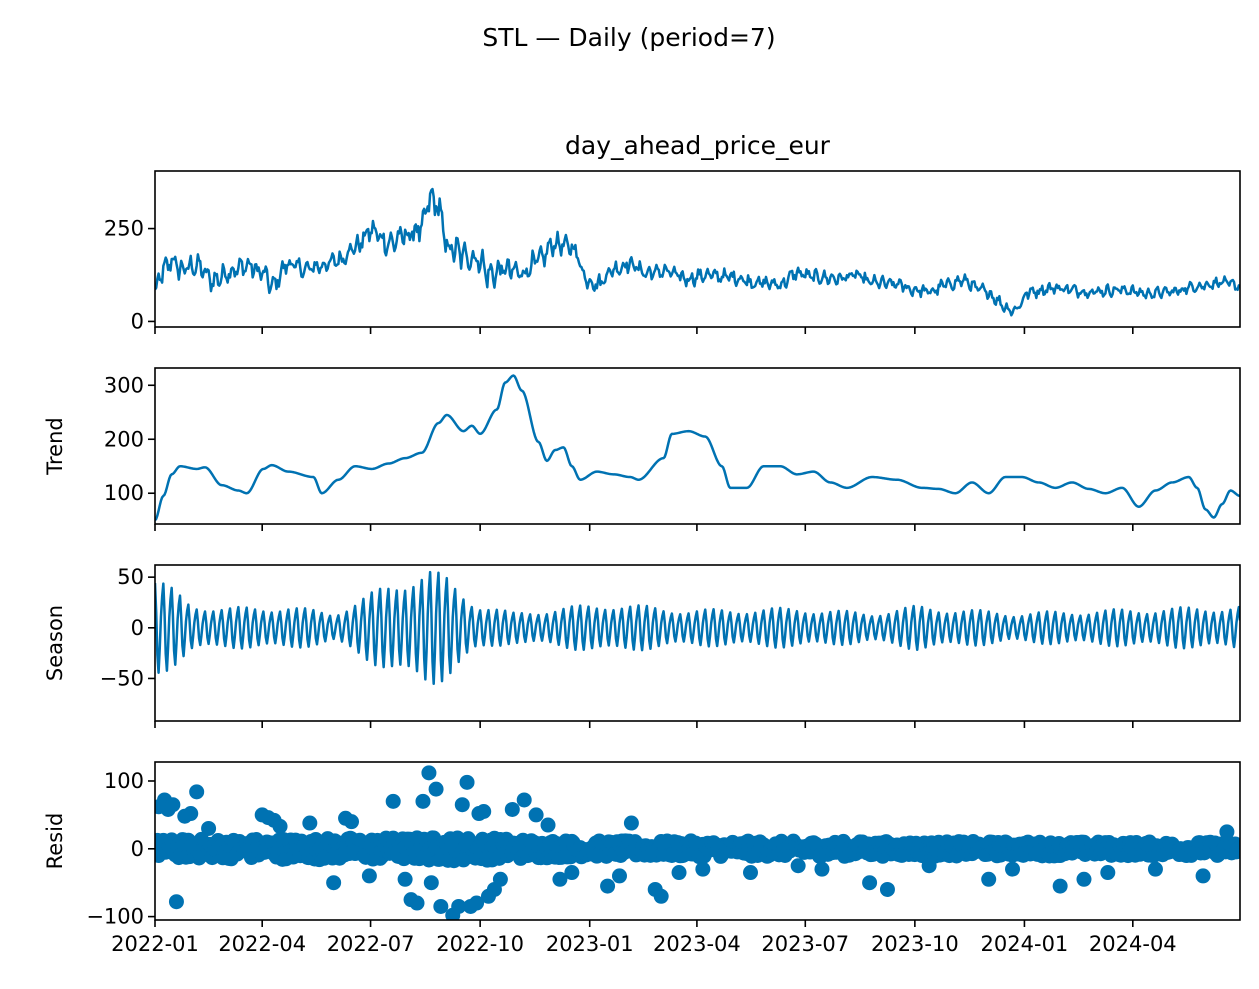 This screenshot has height=989, width=1259. What do you see at coordinates (698, 145) in the screenshot?
I see `panel-title: day_ahead_price_eur` at bounding box center [698, 145].